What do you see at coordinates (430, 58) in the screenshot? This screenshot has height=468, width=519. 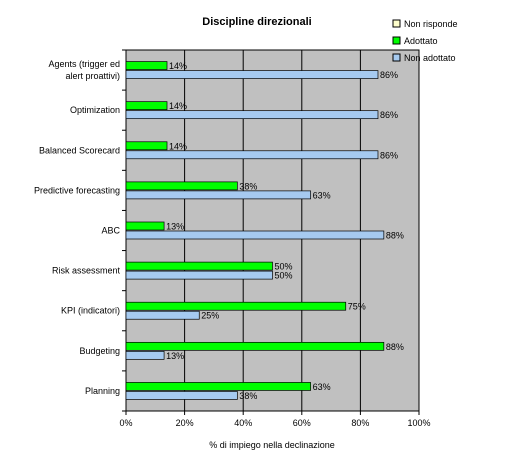 I see `legend-label: Non adottato` at bounding box center [430, 58].